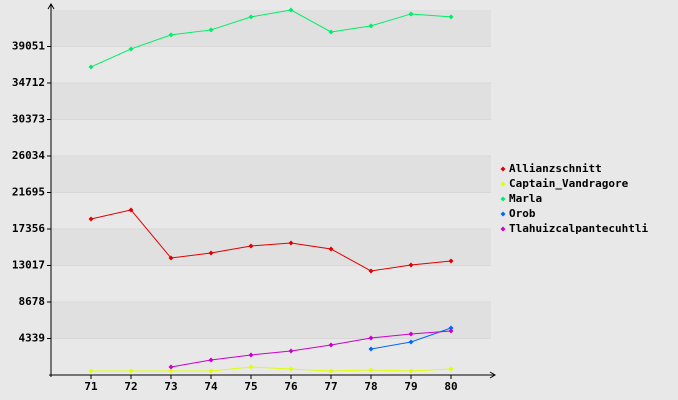  Describe the element at coordinates (28, 265) in the screenshot. I see `y-tick-label: 13017` at that location.